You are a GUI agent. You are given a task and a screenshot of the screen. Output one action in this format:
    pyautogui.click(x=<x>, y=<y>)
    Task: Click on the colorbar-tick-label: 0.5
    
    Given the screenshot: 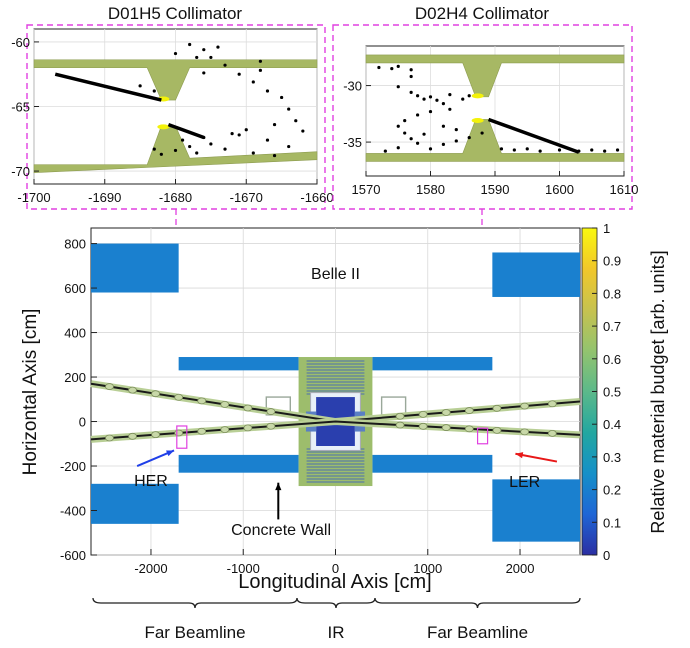 What is the action you would take?
    pyautogui.click(x=612, y=392)
    